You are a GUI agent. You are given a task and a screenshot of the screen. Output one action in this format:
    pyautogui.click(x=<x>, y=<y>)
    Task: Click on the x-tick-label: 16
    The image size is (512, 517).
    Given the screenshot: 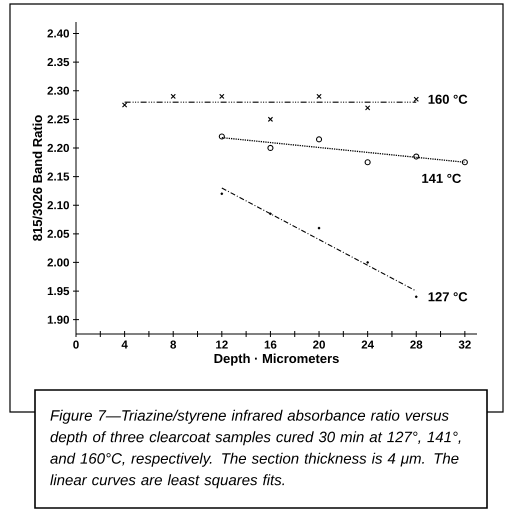 What is the action you would take?
    pyautogui.click(x=270, y=344)
    